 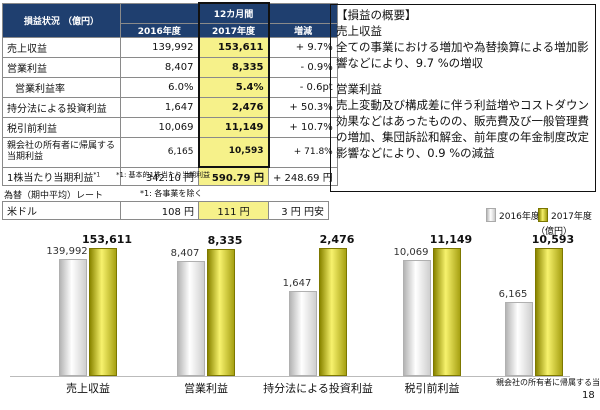 I want to click on eps-footnote: *1: 基本的1株当たり当期利益, so click(x=163, y=175).